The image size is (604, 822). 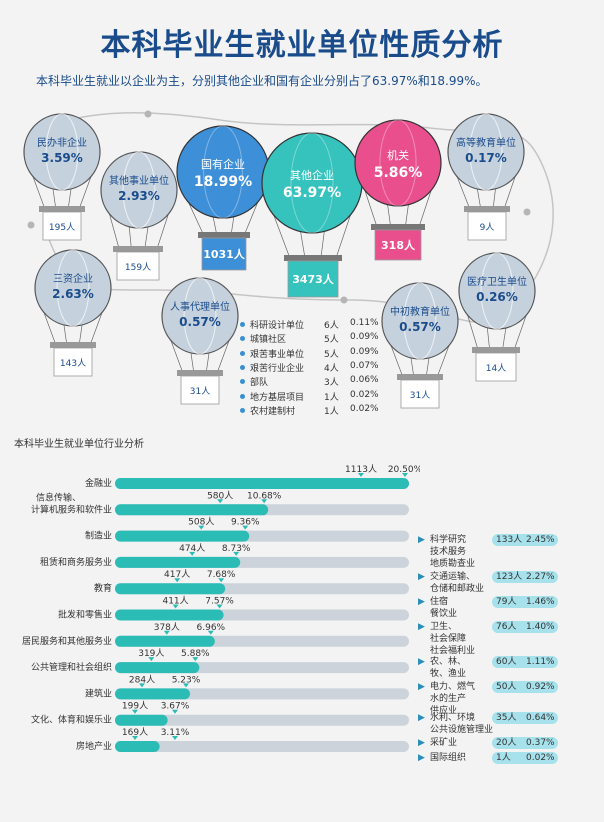 What do you see at coordinates (453, 699) in the screenshot?
I see `minor-industry-label: 电力、燃气 水的生产 供应业` at bounding box center [453, 699].